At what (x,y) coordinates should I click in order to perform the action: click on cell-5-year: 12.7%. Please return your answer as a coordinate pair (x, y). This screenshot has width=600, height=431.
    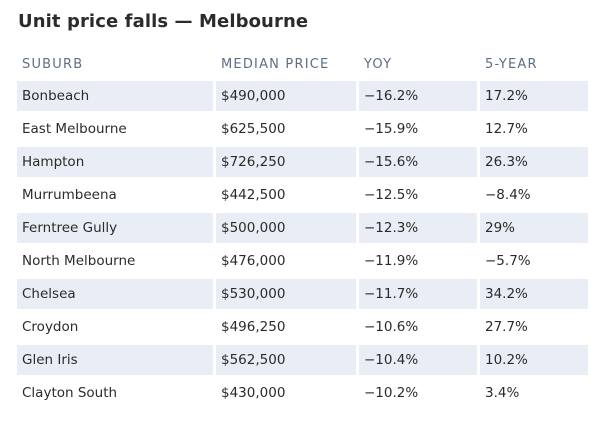
    Looking at the image, I should click on (506, 129).